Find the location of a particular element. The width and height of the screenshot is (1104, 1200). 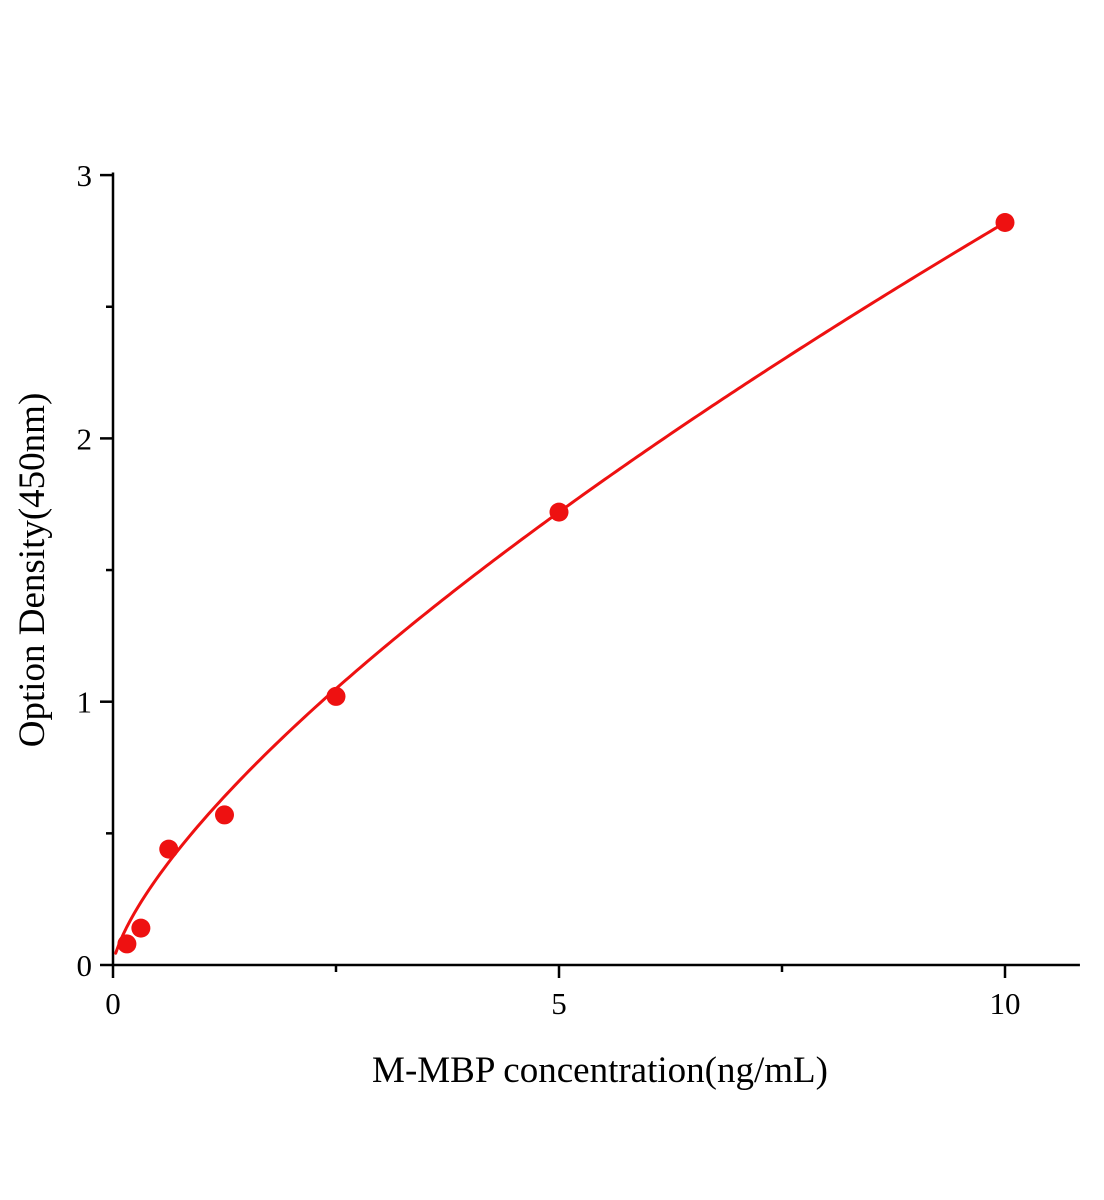

x-axis-title: M-MBP concentration(ng/mL) is located at coordinates (600, 1070).